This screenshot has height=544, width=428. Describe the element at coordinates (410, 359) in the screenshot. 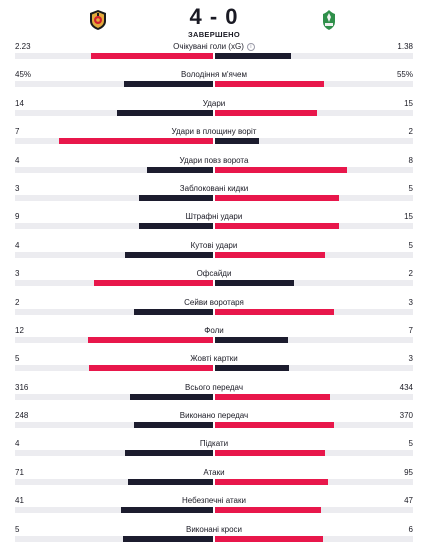

I see `away-stat-value: 3` at that location.